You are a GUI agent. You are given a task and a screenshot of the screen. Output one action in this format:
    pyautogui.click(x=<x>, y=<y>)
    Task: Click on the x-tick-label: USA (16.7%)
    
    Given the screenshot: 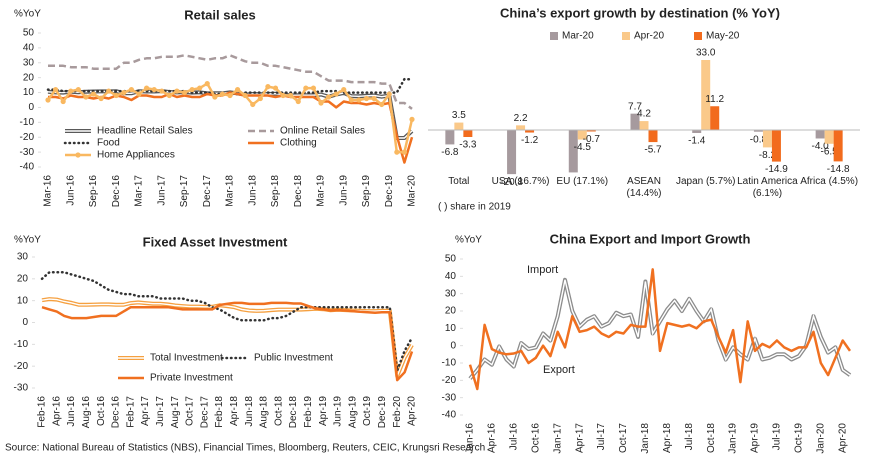 What is the action you would take?
    pyautogui.click(x=520, y=181)
    